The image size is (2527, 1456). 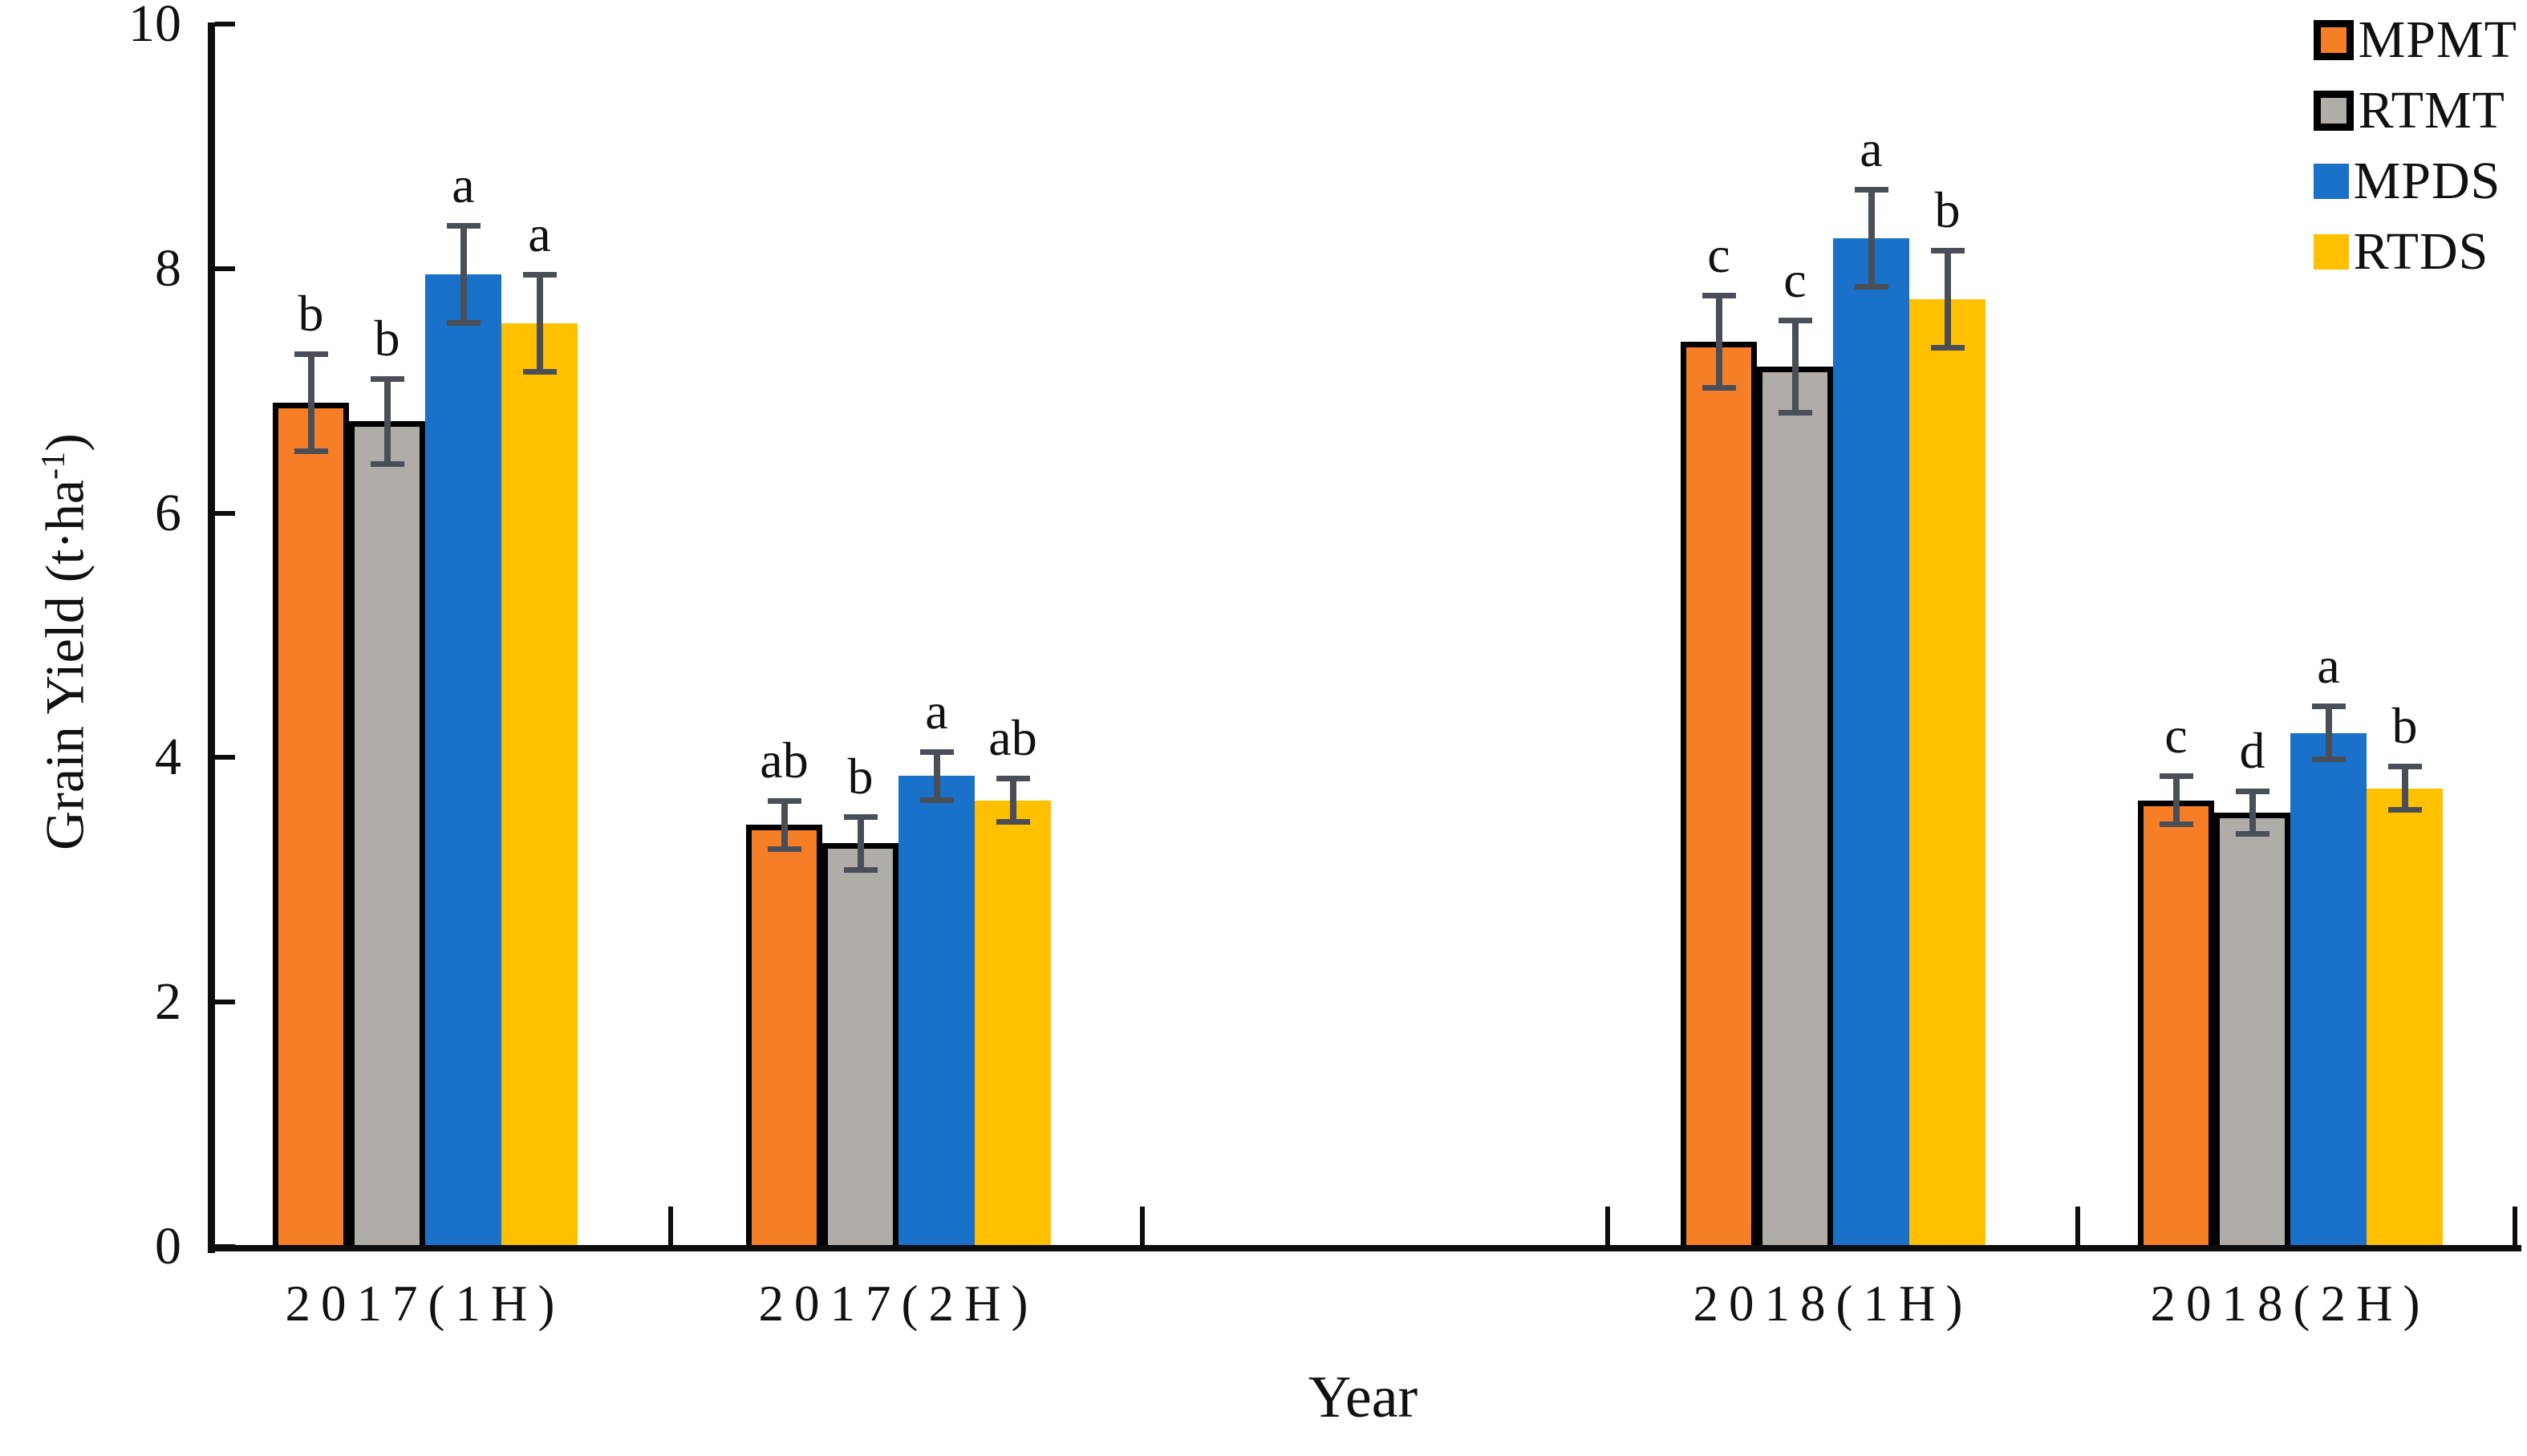 What do you see at coordinates (1871, 286) in the screenshot?
I see `error-bar-cap-bottom-mpds-20181h` at bounding box center [1871, 286].